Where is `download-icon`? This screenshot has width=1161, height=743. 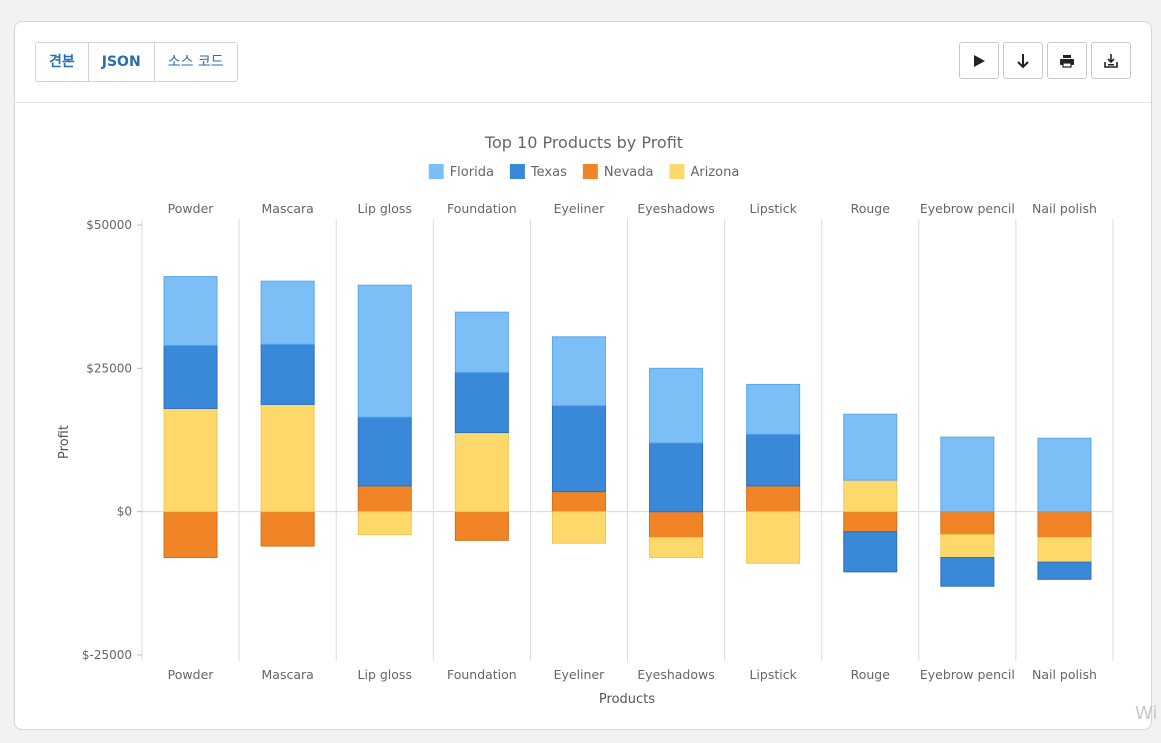
download-icon is located at coordinates (1111, 60).